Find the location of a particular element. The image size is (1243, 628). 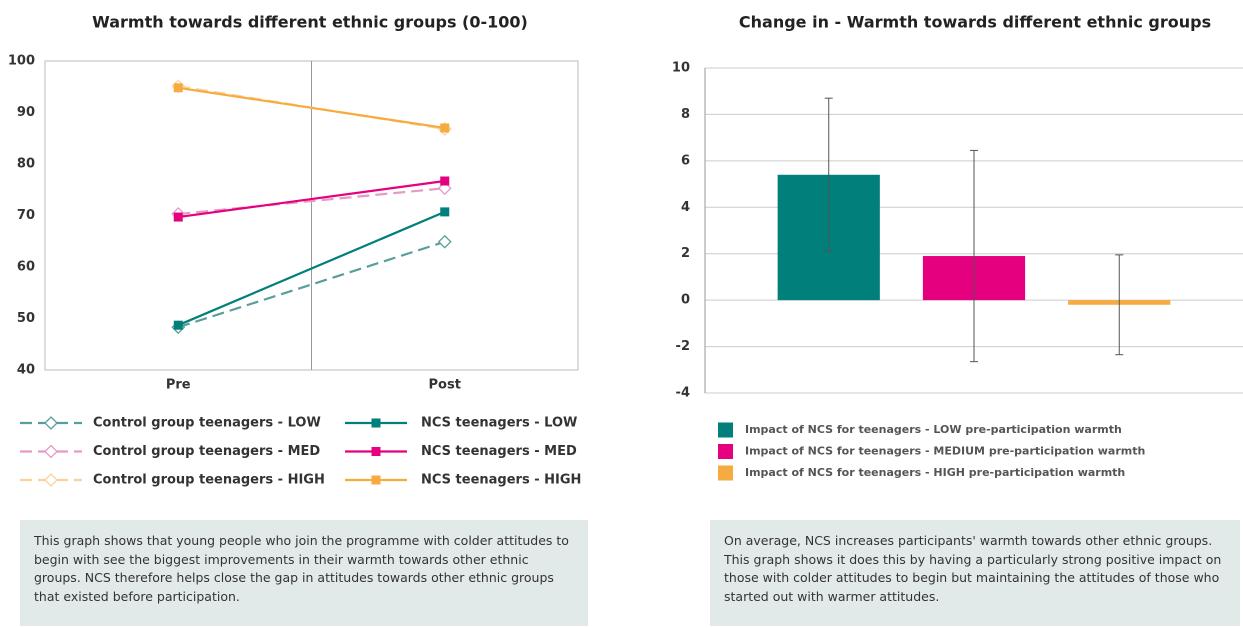

y-tick-label: 60 is located at coordinates (26, 267).